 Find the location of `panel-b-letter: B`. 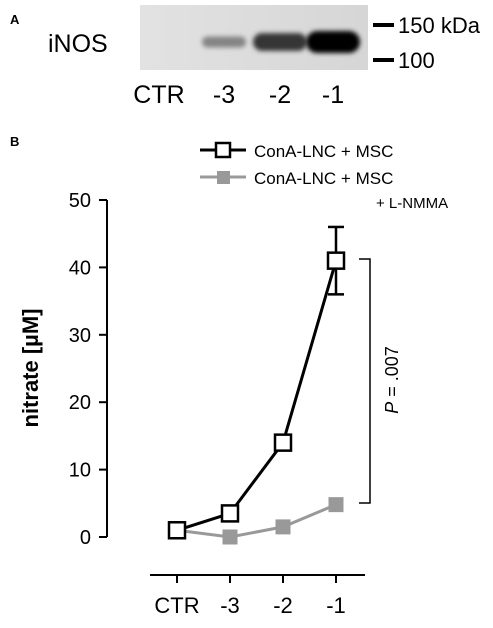

panel-b-letter: B is located at coordinates (14, 141).